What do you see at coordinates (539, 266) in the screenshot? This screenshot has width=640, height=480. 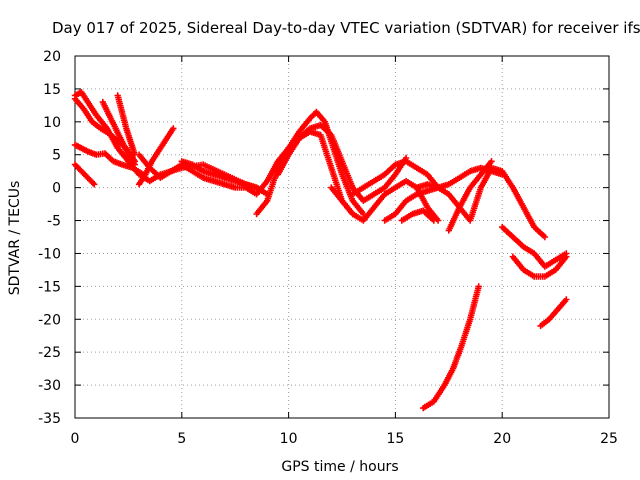 I see `series-track-s` at bounding box center [539, 266].